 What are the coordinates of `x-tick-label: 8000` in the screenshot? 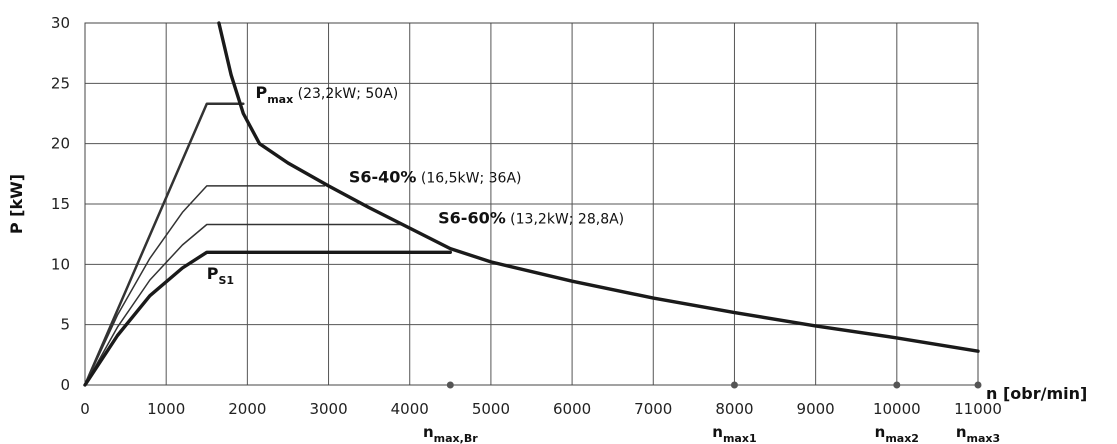 It's located at (734, 409).